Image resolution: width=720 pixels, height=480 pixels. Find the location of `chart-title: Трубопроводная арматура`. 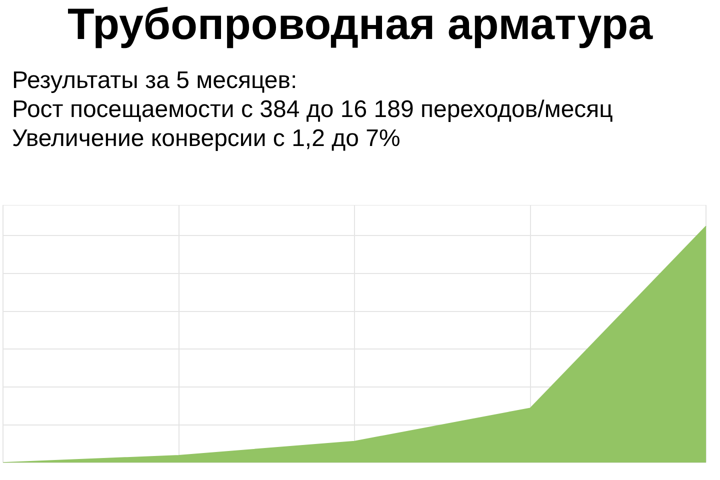

chart-title: Трубопроводная арматура is located at coordinates (360, 25).